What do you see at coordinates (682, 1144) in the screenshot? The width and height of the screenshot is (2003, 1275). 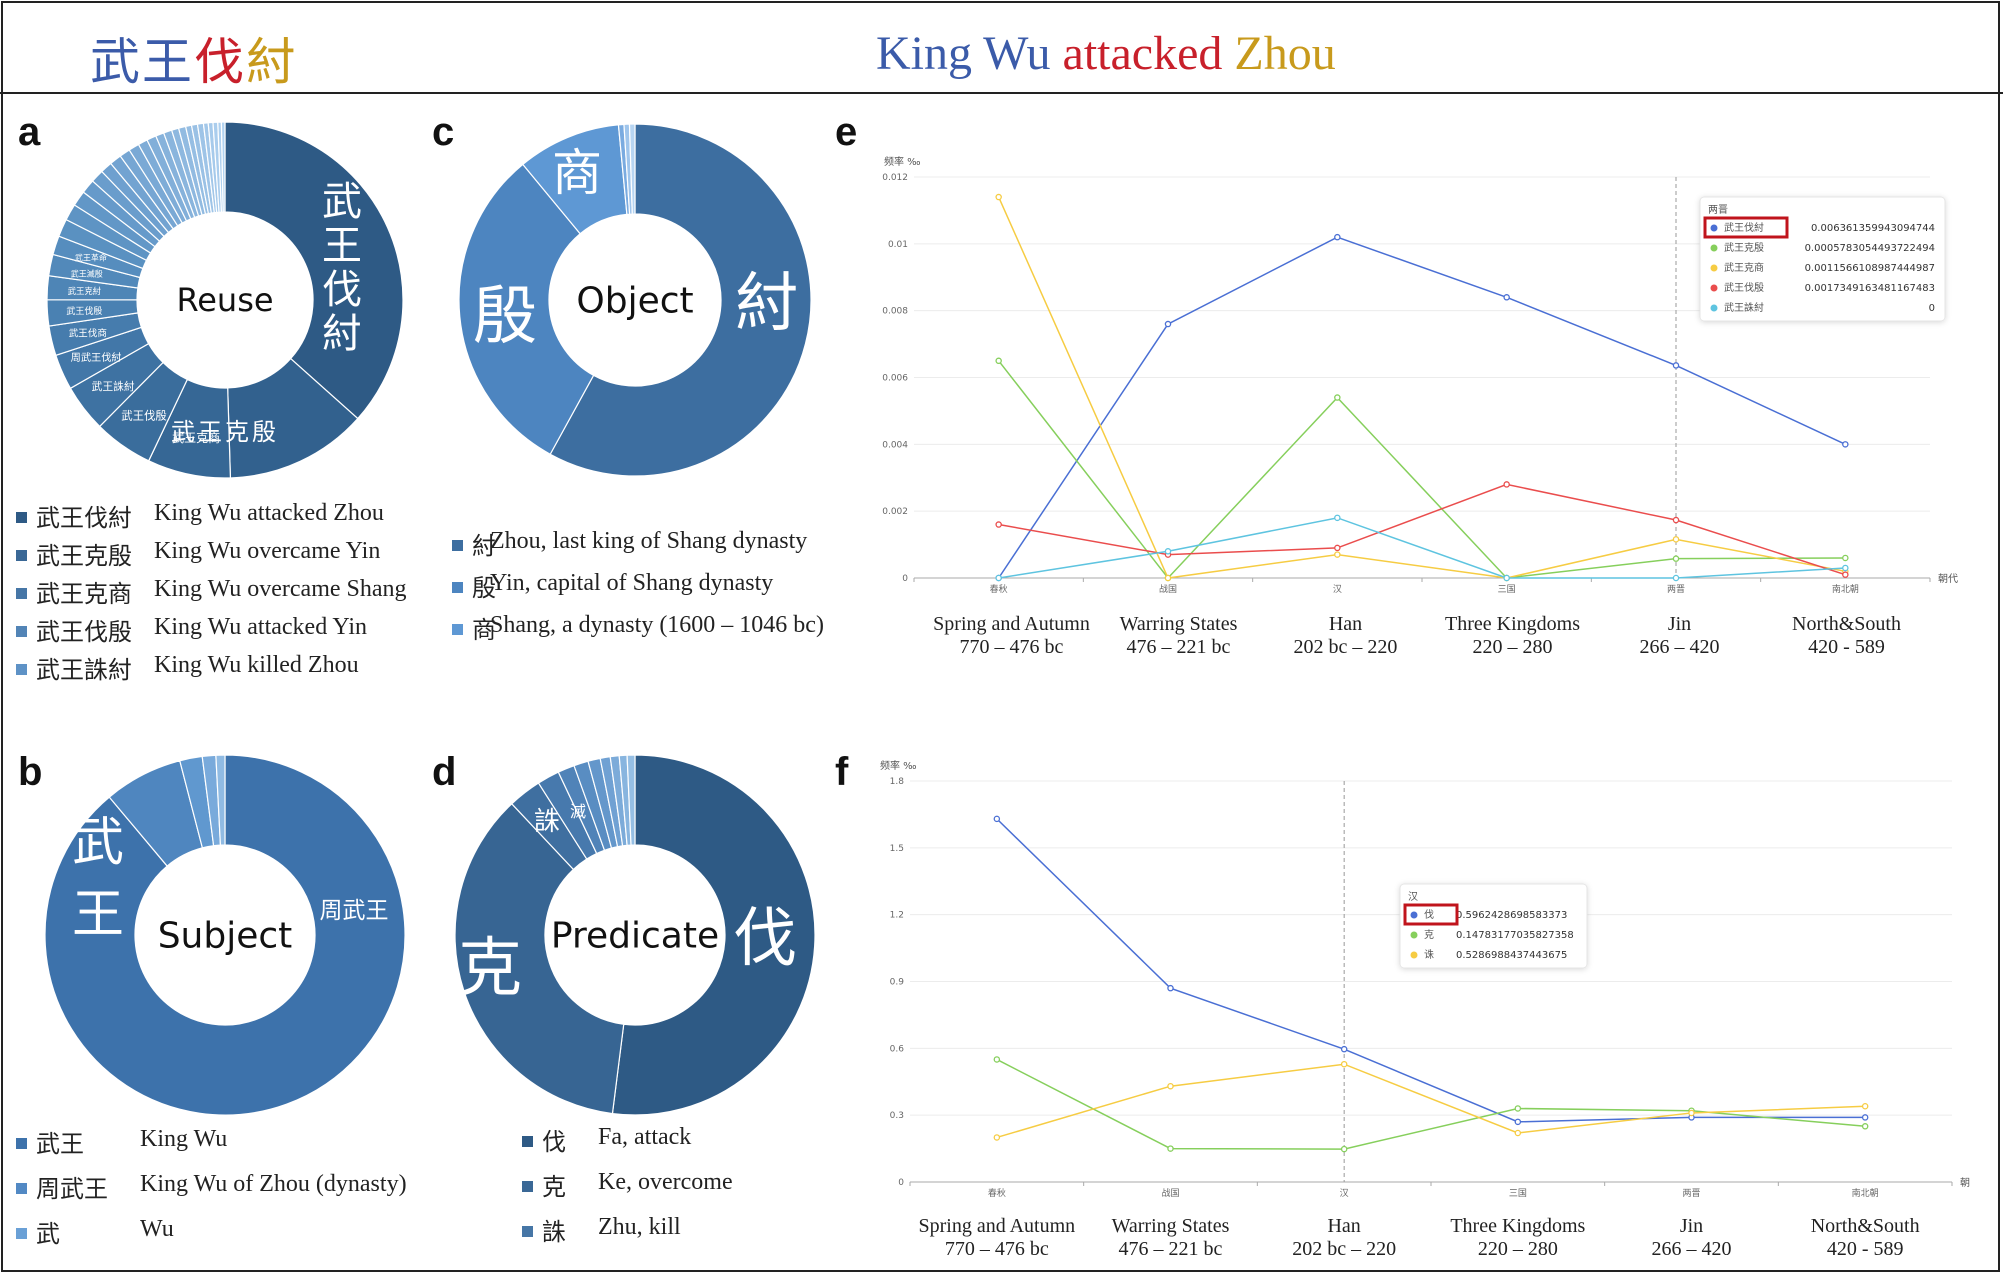 I see `legend-item: 伐 Fa, attack` at bounding box center [682, 1144].